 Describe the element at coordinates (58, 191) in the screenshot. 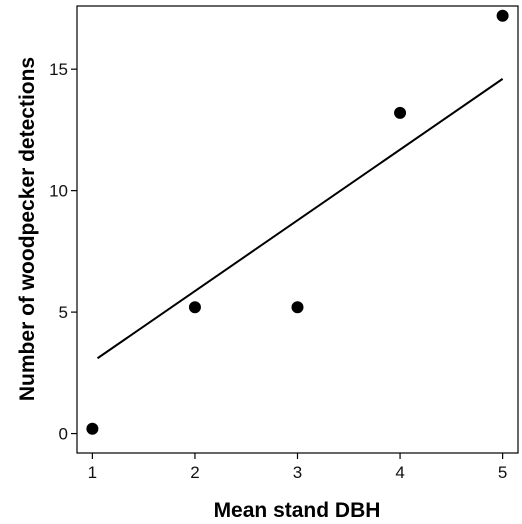

I see `y-tick-label: 10` at that location.